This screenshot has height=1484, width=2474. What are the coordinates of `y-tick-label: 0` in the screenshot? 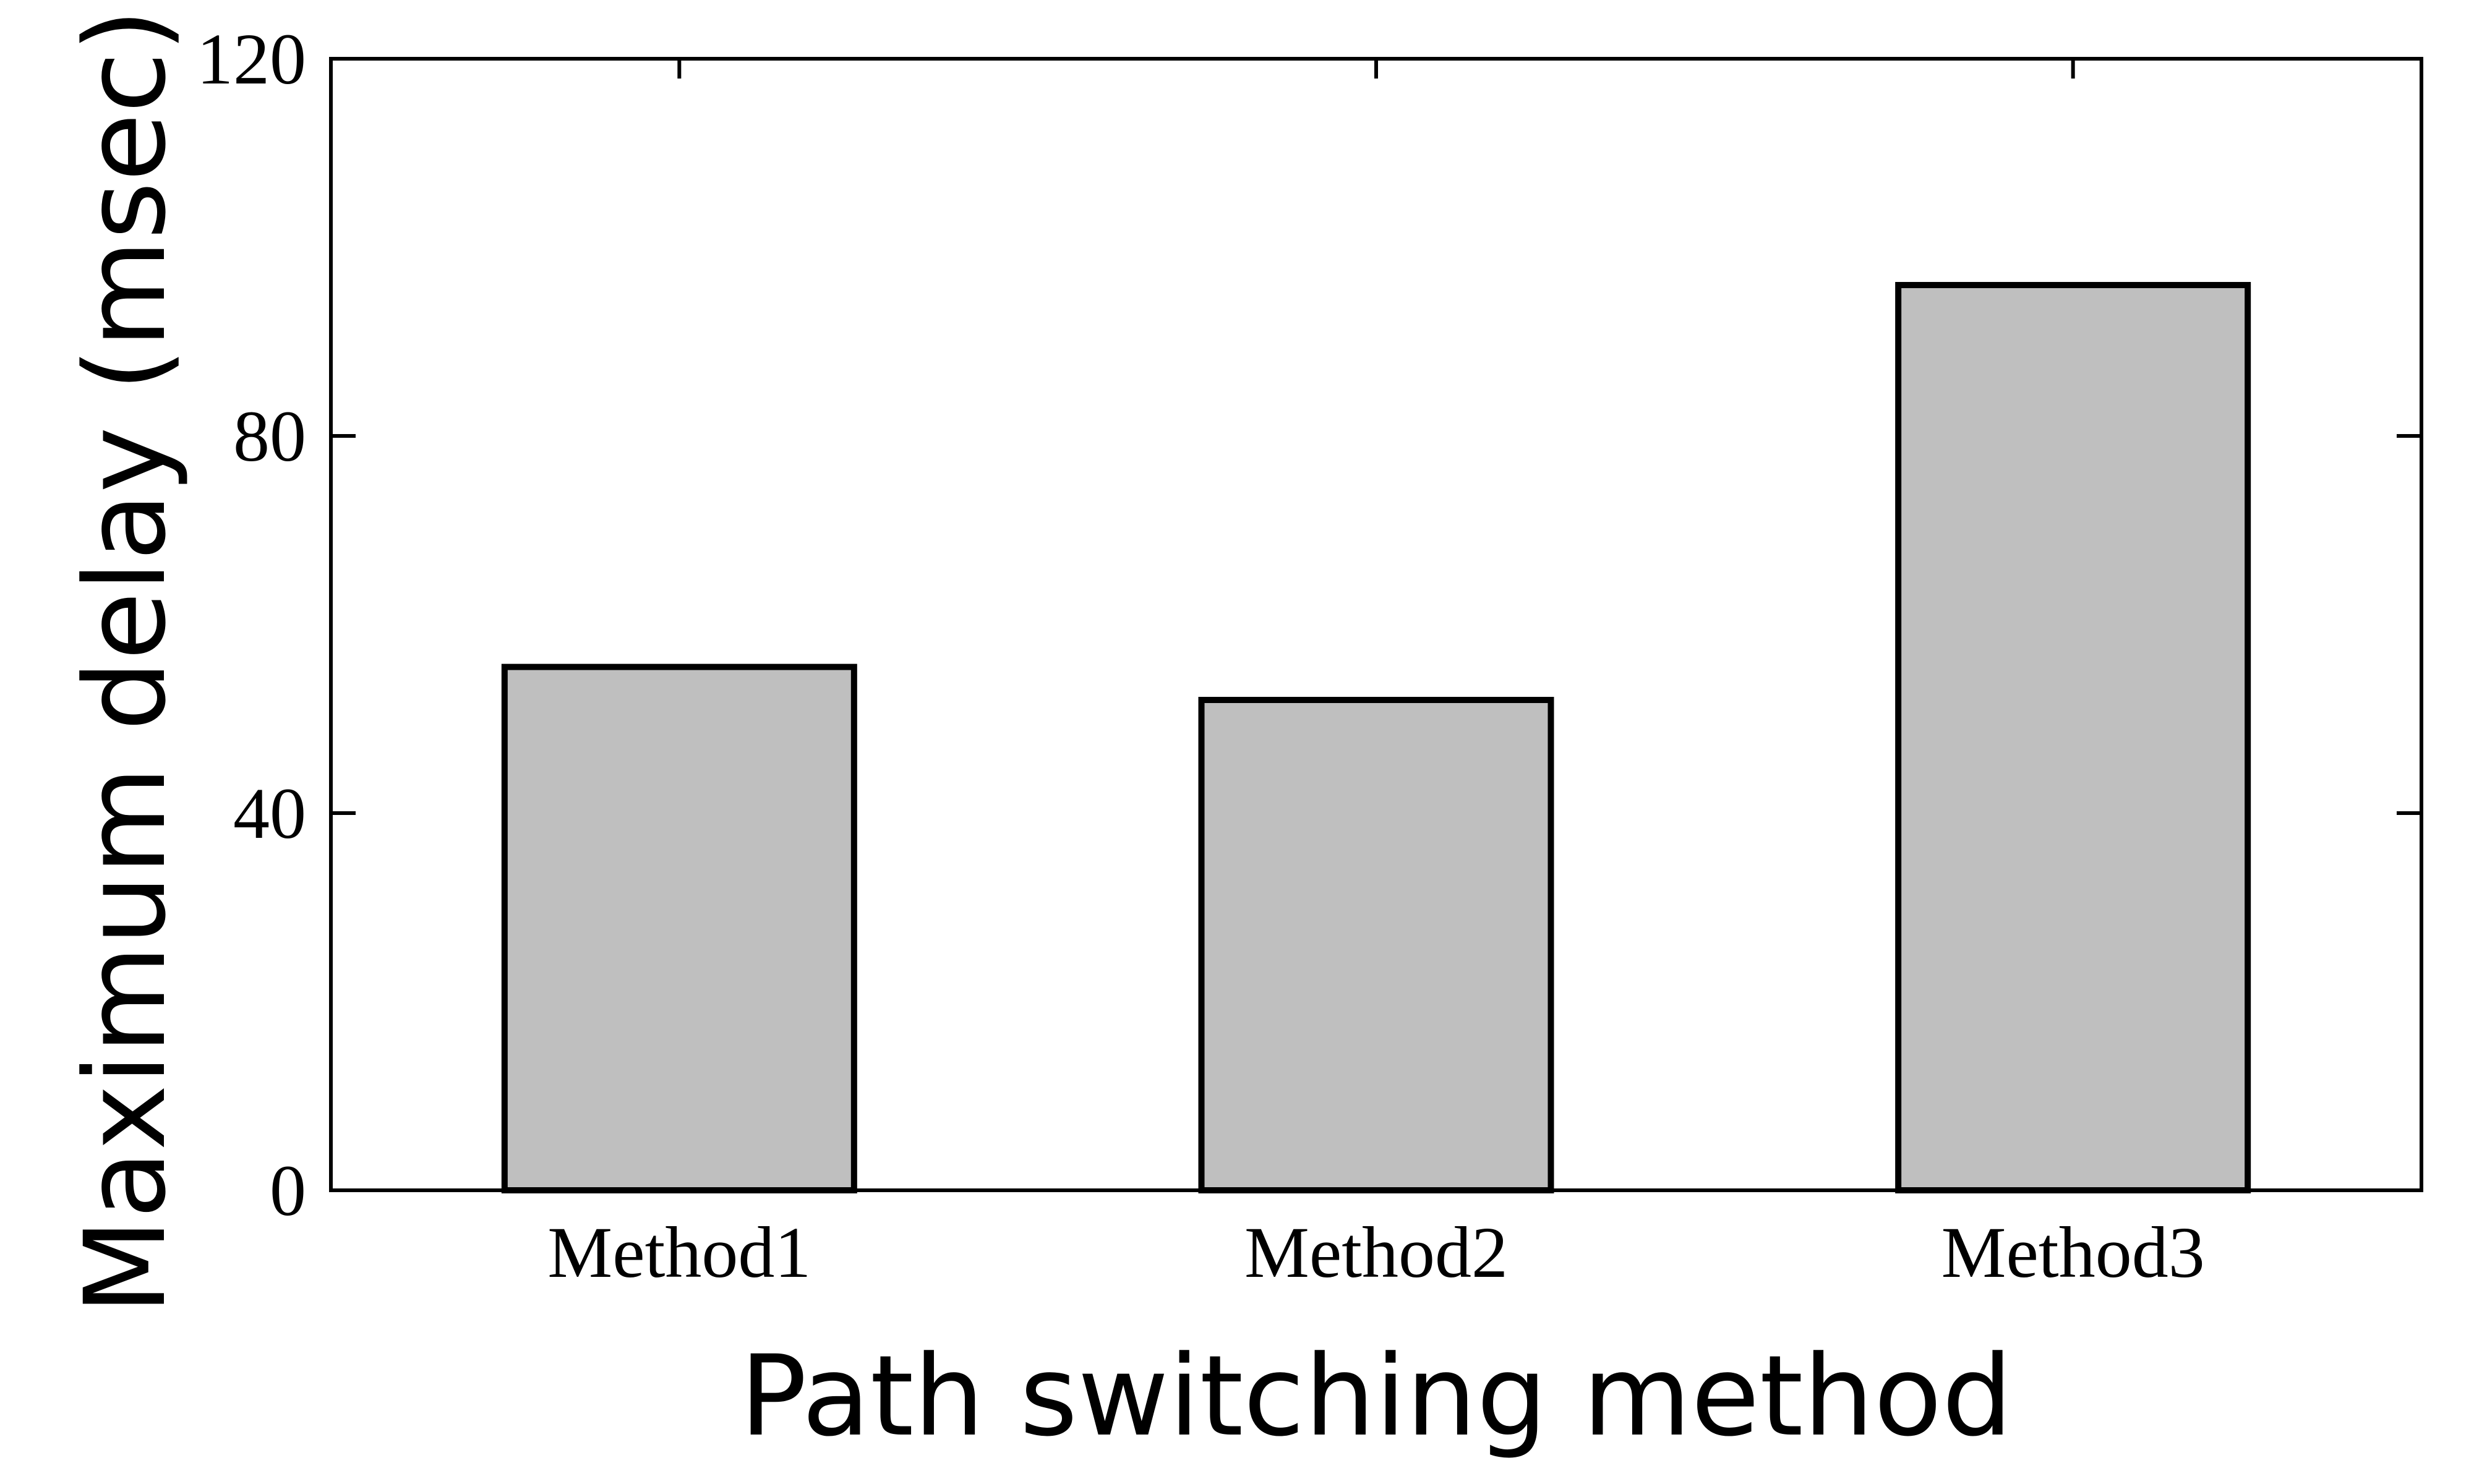 It's located at (288, 1190).